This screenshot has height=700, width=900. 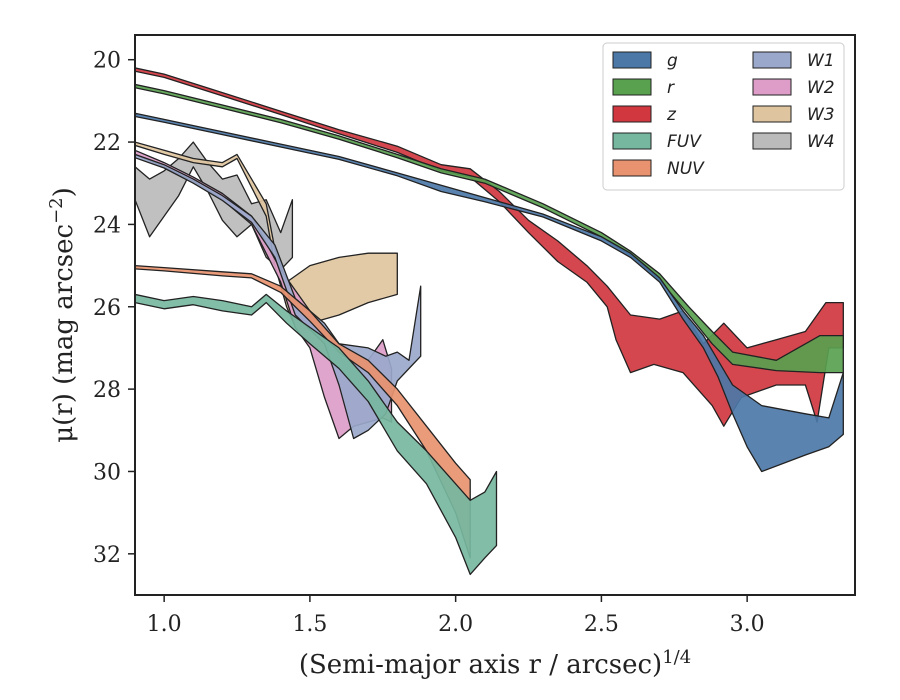 I want to click on x-tick-label: 2.0, so click(x=455, y=624).